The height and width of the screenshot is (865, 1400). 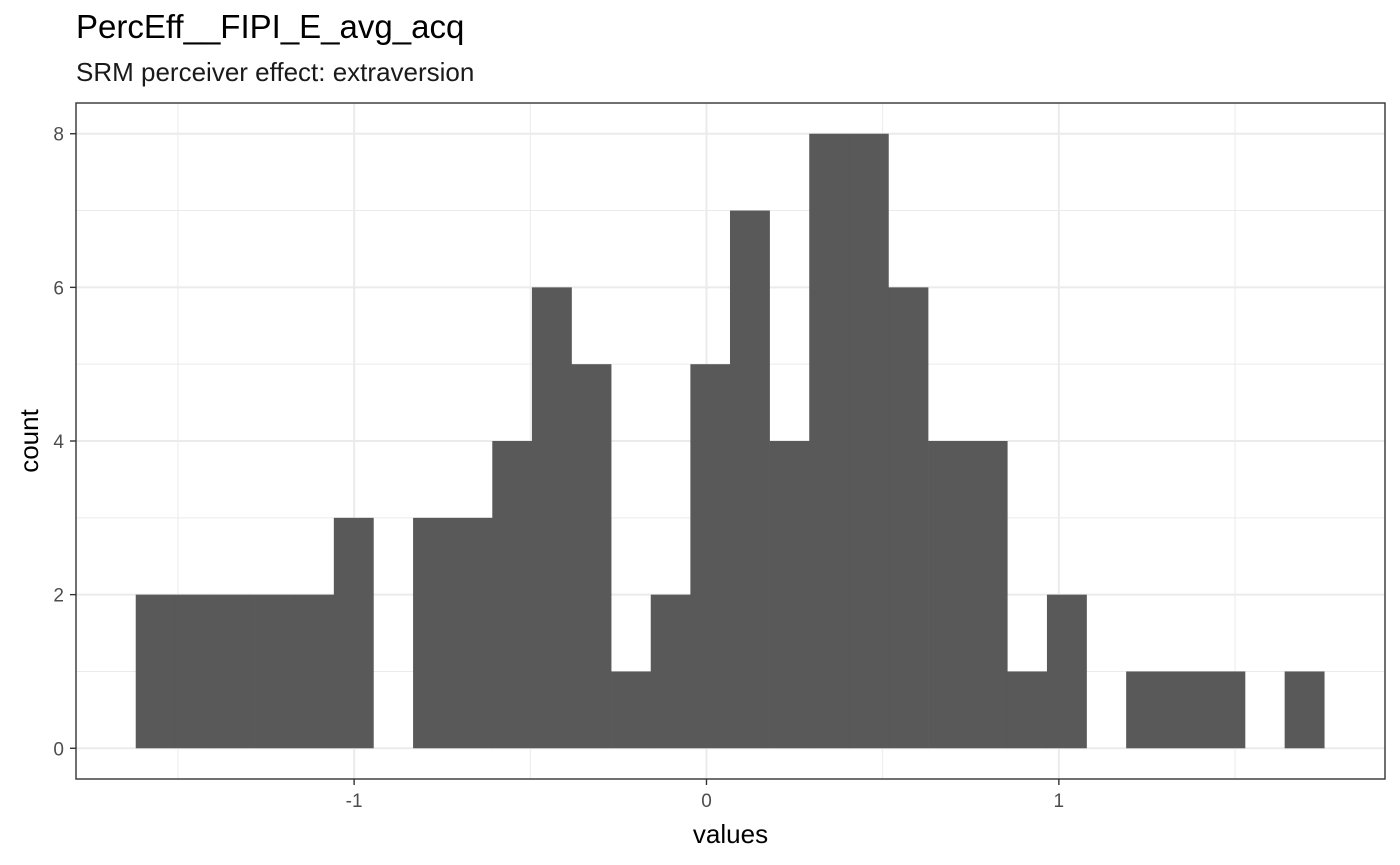 I want to click on x-tick-label: 1, so click(x=1059, y=801).